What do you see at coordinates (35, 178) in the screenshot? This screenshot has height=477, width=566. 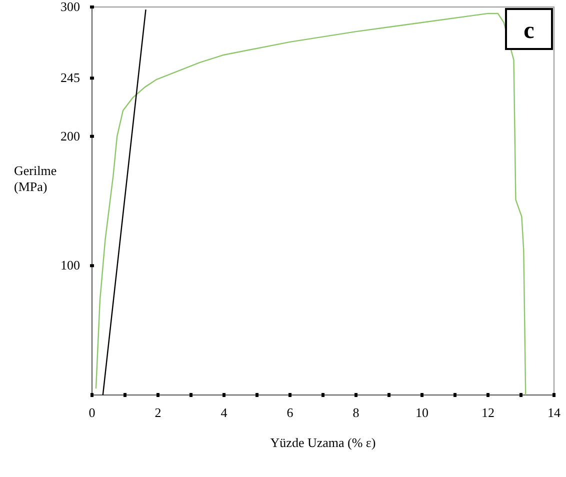 I see `y-axis-title: Gerilme (MPa)` at bounding box center [35, 178].